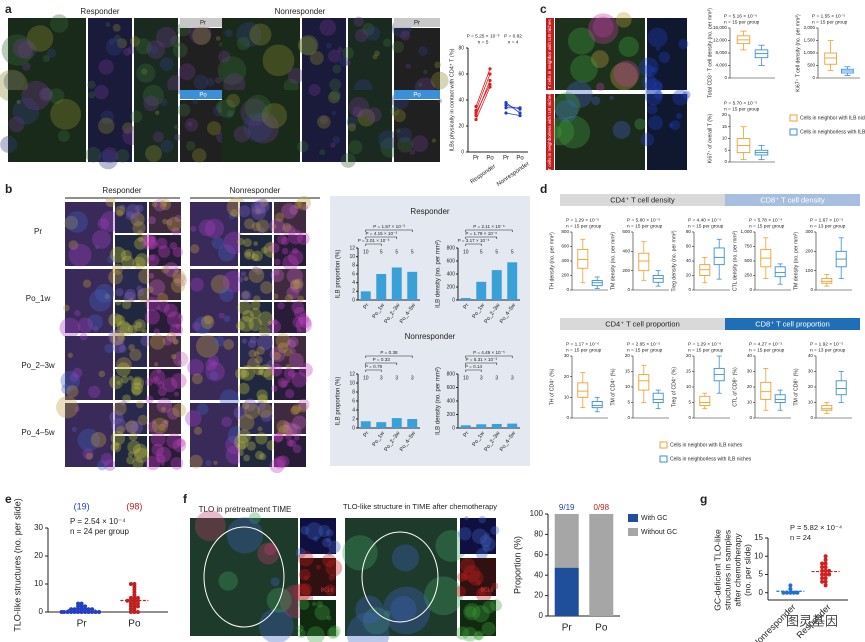  What do you see at coordinates (552, 386) in the screenshot?
I see `y-axis-label: TH of CD4⁺ (%)` at bounding box center [552, 386].